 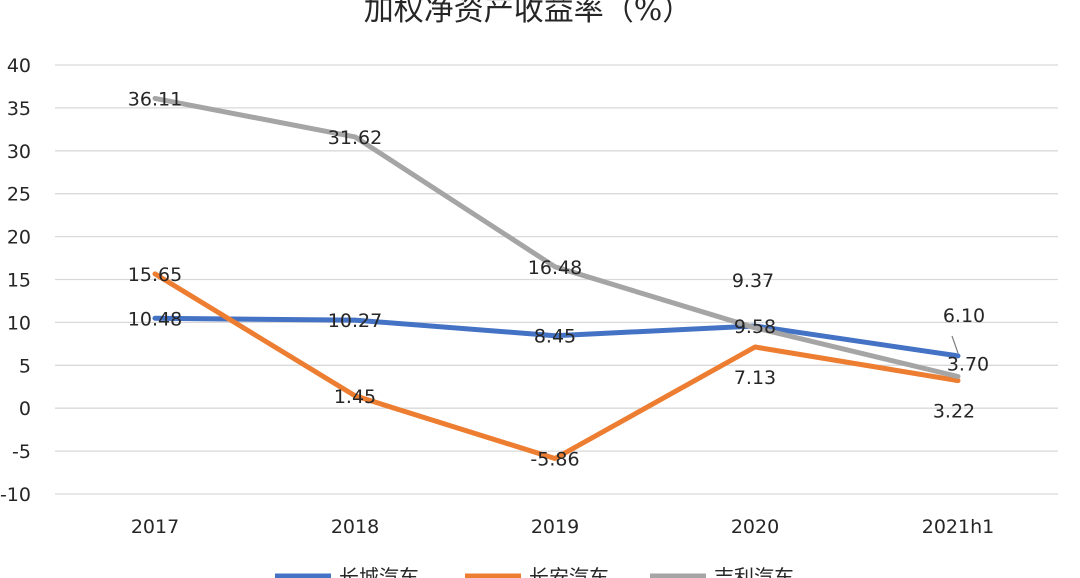 What do you see at coordinates (155, 99) in the screenshot?
I see `data-label: 36.11` at bounding box center [155, 99].